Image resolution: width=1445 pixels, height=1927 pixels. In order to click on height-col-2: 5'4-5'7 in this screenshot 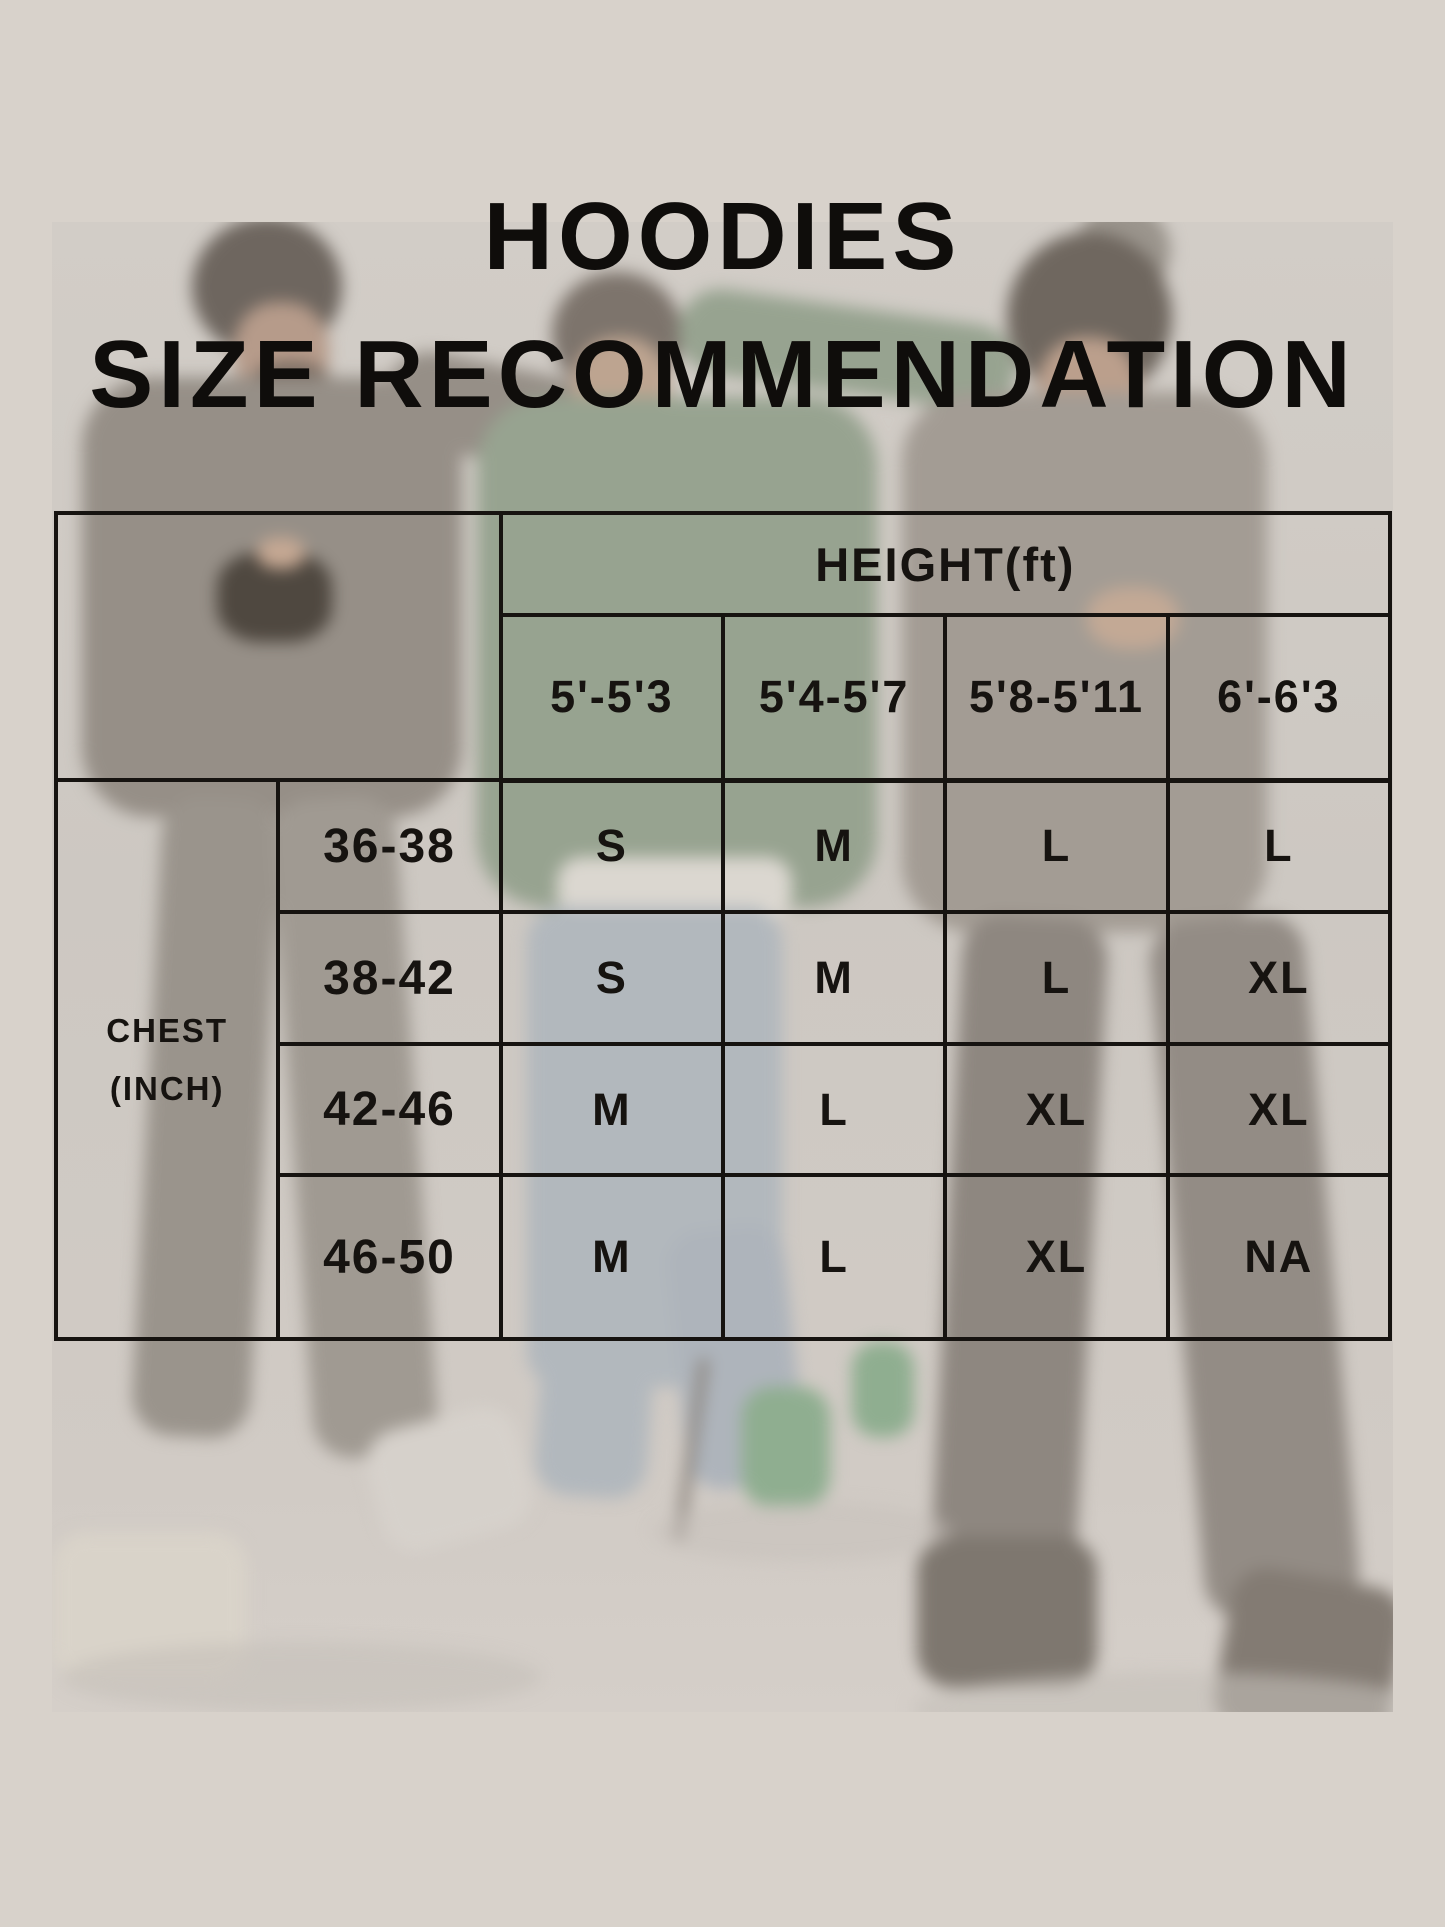, I will do `click(834, 698)`.